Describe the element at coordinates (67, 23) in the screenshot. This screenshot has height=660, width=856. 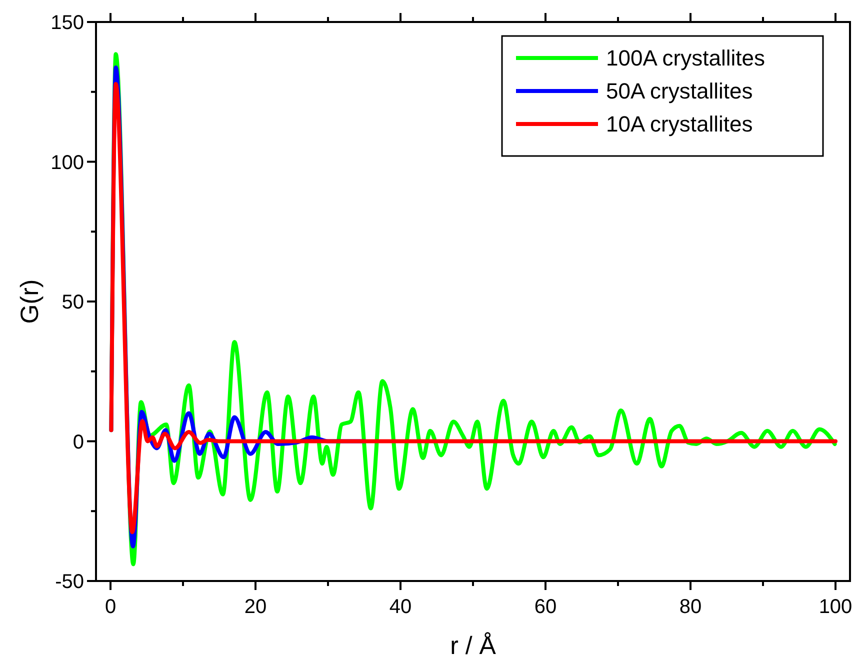
I see `y-tick-label: 150` at that location.